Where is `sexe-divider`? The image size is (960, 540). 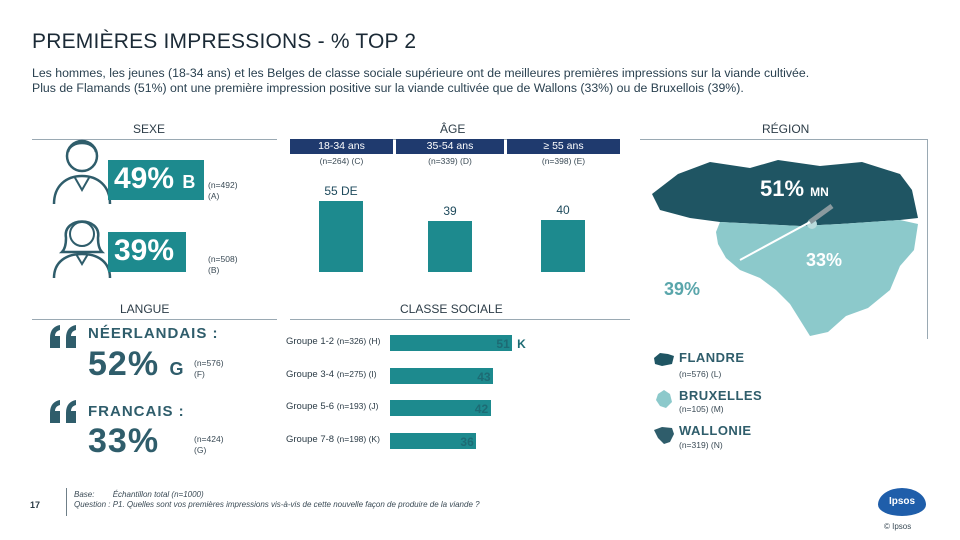
sexe-divider is located at coordinates (154, 139).